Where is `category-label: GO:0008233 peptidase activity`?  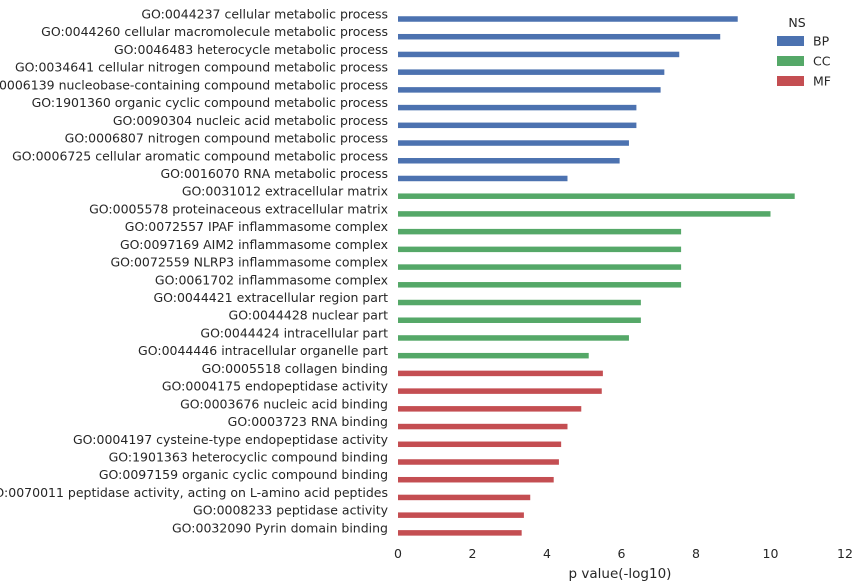 category-label: GO:0008233 peptidase activity is located at coordinates (291, 510).